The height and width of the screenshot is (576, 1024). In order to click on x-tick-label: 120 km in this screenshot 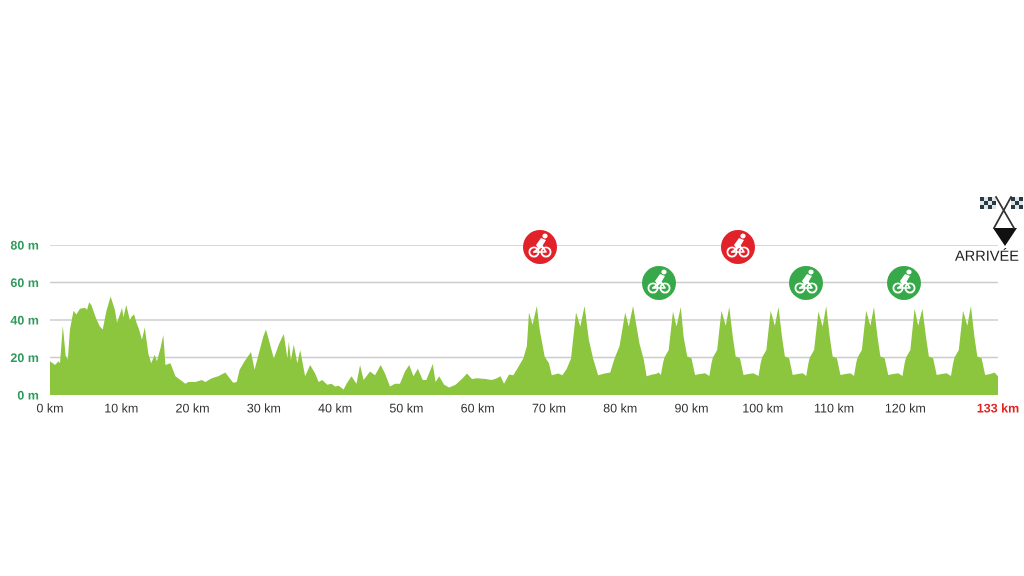, I will do `click(905, 408)`.